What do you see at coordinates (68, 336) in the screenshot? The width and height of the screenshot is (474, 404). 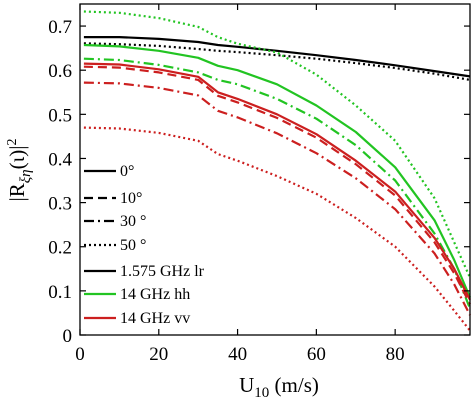 I see `y-tick-label-0: 0` at bounding box center [68, 336].